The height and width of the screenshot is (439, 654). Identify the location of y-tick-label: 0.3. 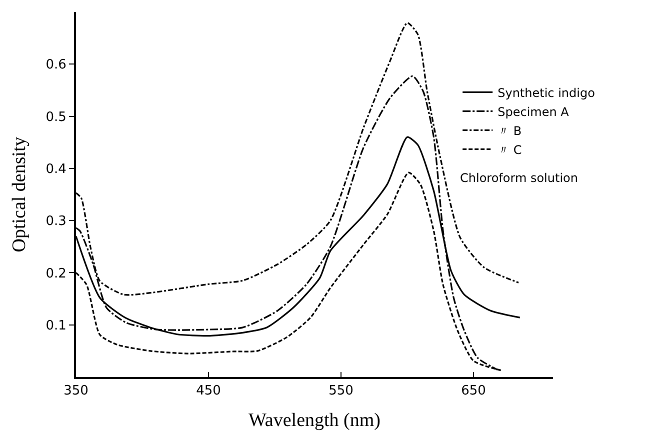
(56, 222).